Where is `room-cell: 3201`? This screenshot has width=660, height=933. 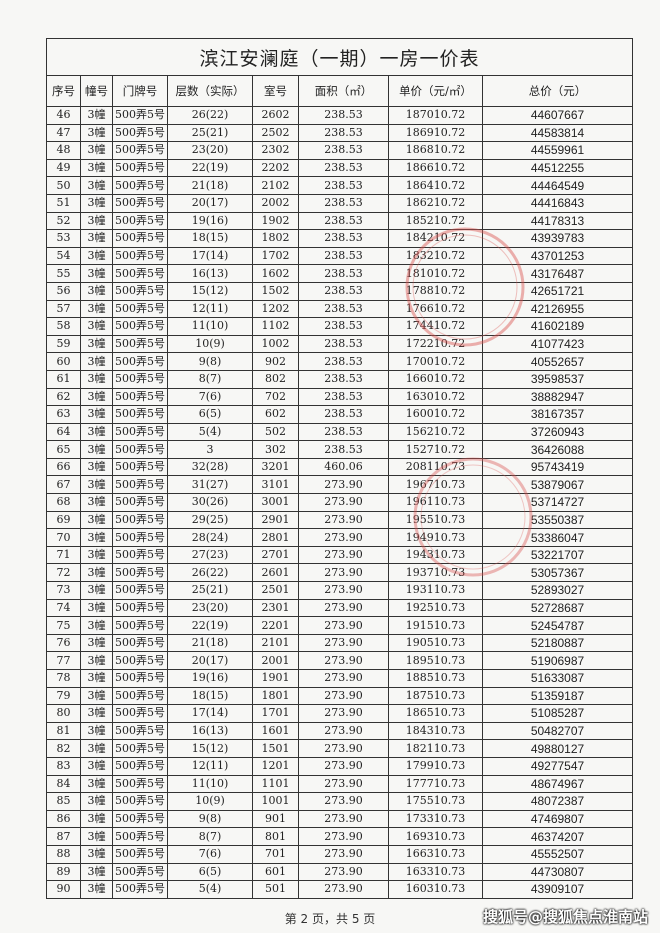
room-cell: 3201 is located at coordinates (275, 467).